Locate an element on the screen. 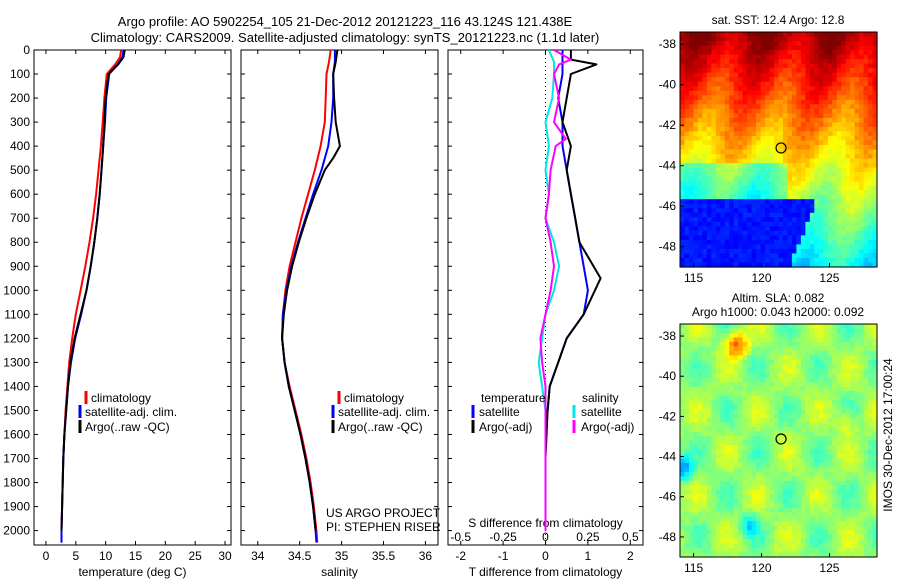  legend-label-s-argo: Argo(-adj) is located at coordinates (607, 427).